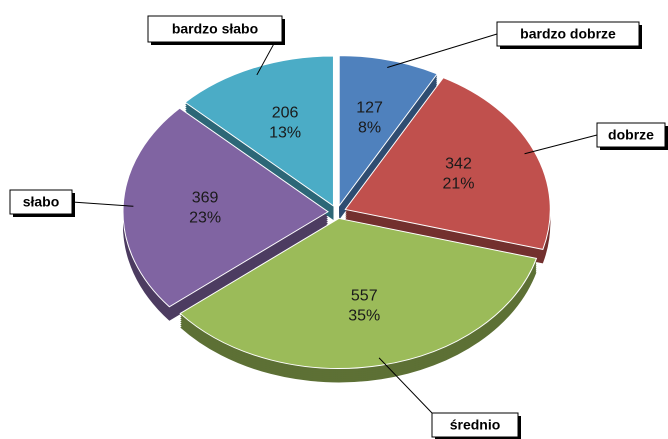 This screenshot has height=439, width=668. Describe the element at coordinates (205, 198) in the screenshot. I see `data-label: 369` at that location.